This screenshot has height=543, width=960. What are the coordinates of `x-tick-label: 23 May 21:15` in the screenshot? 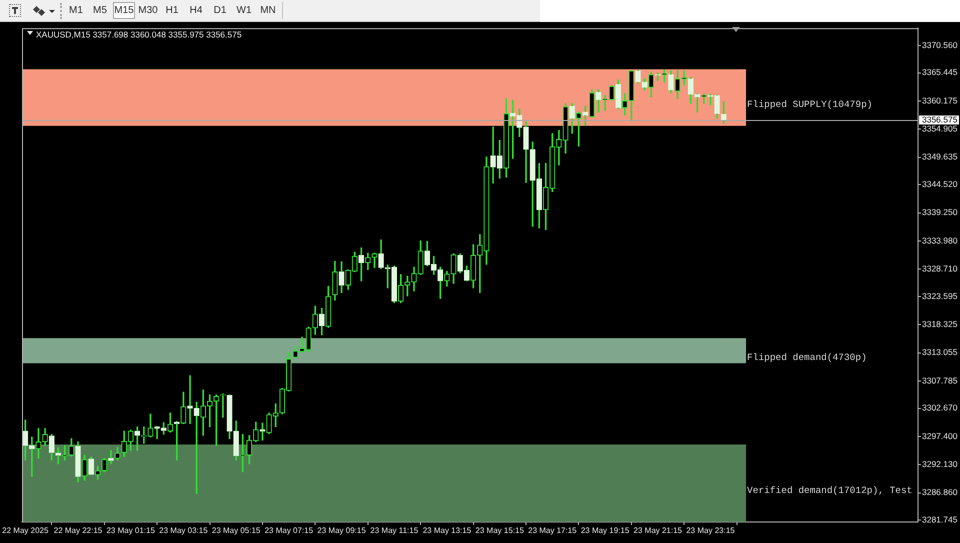 It's located at (658, 531).